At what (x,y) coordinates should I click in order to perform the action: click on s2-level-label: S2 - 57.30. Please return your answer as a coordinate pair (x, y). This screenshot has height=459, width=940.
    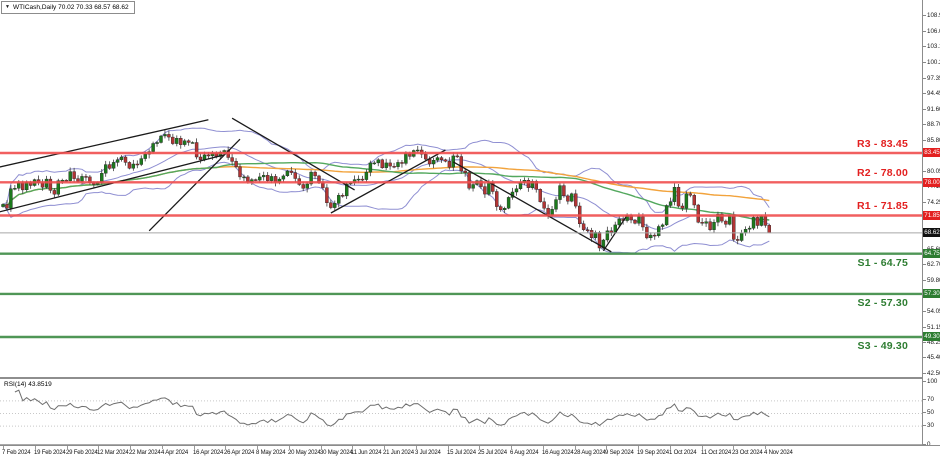
    Looking at the image, I should click on (882, 303).